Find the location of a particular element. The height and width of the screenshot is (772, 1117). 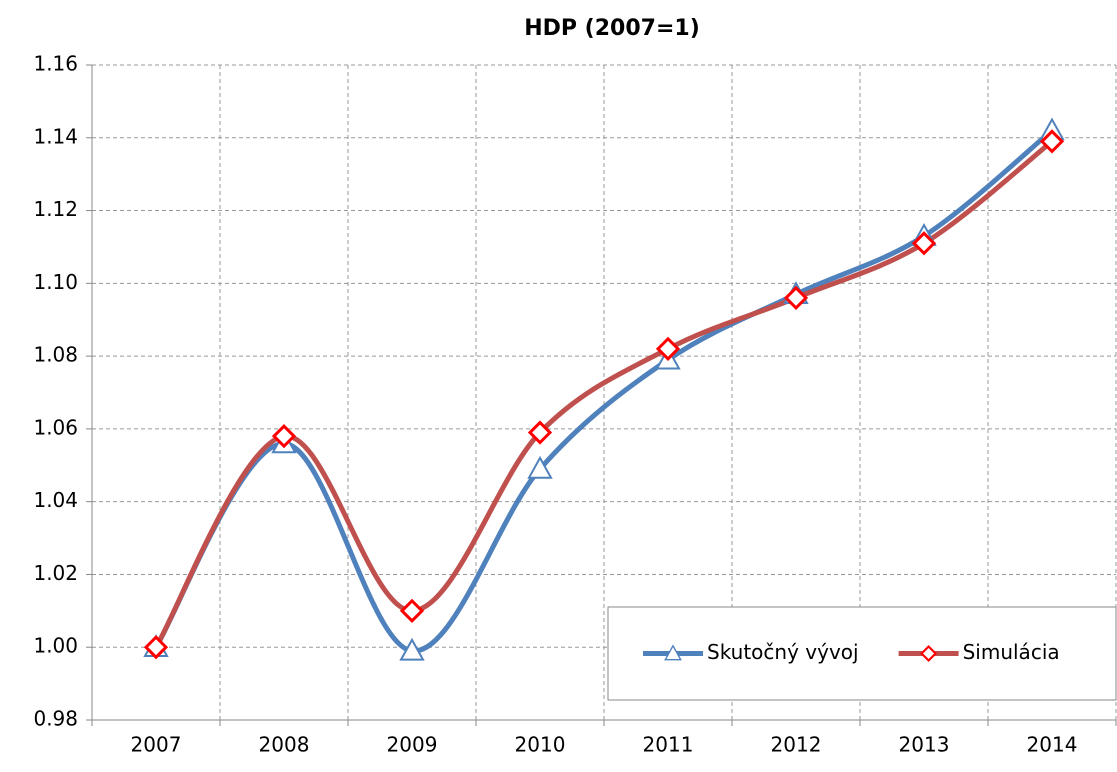

y-tick-label: 1.08 is located at coordinates (55, 355).